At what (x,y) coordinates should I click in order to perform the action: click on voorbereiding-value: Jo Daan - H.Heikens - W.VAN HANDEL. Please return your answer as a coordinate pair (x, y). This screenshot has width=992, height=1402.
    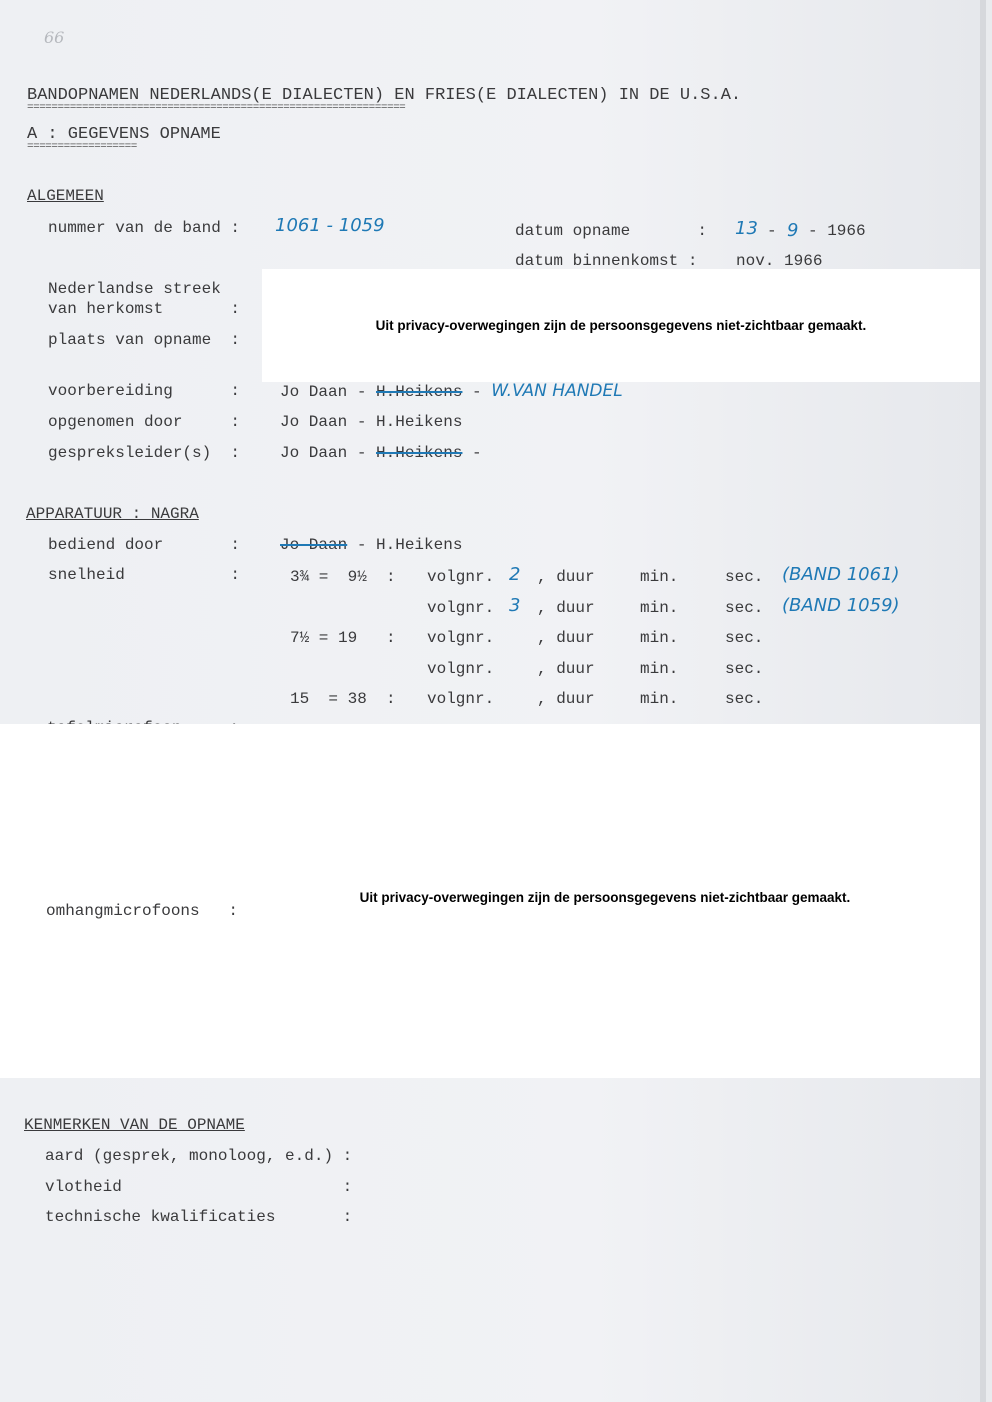
    Looking at the image, I should click on (451, 391).